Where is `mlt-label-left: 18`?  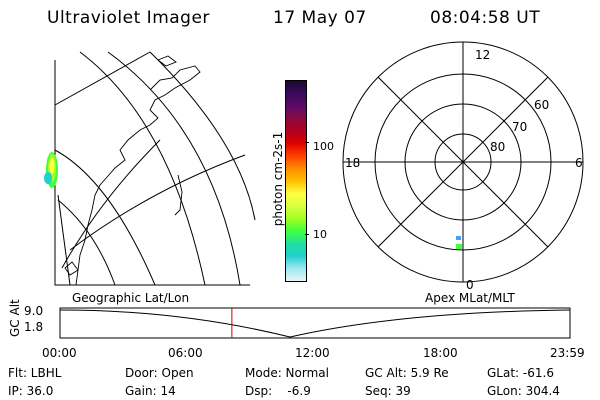 mlt-label-left: 18 is located at coordinates (353, 163).